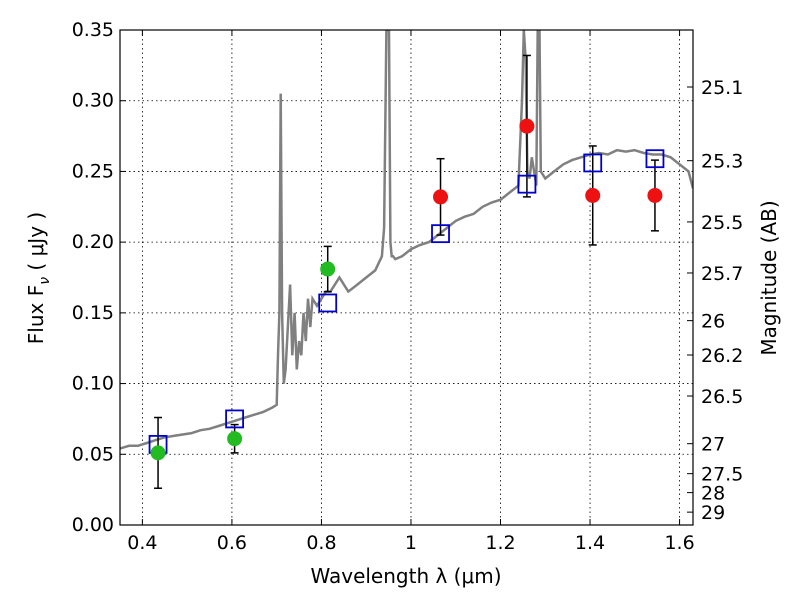  Describe the element at coordinates (93, 242) in the screenshot. I see `y-tick-label: 0.20` at that location.